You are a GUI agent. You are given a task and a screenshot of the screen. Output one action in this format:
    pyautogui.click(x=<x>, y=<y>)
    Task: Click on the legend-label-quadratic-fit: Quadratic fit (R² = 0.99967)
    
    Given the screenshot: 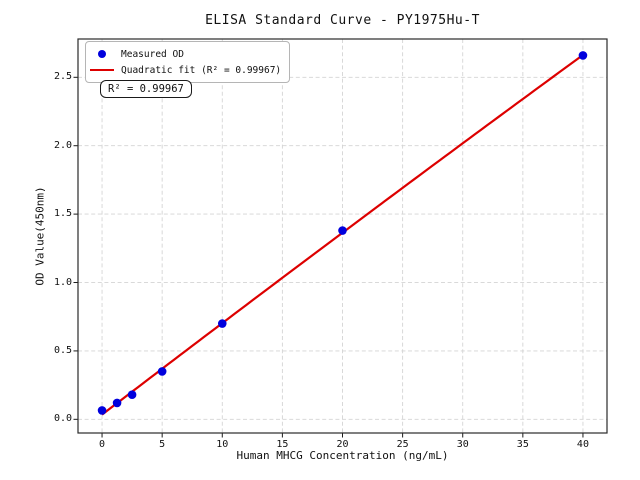 What is the action you would take?
    pyautogui.click(x=201, y=70)
    